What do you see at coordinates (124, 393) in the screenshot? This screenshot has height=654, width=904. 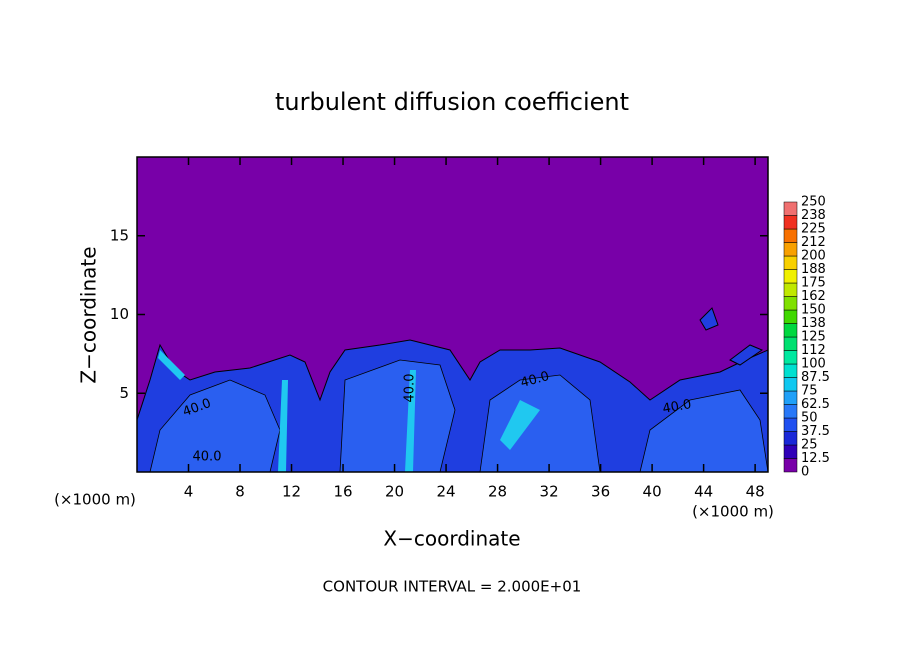 I see `y-tick-label: 5` at bounding box center [124, 393].